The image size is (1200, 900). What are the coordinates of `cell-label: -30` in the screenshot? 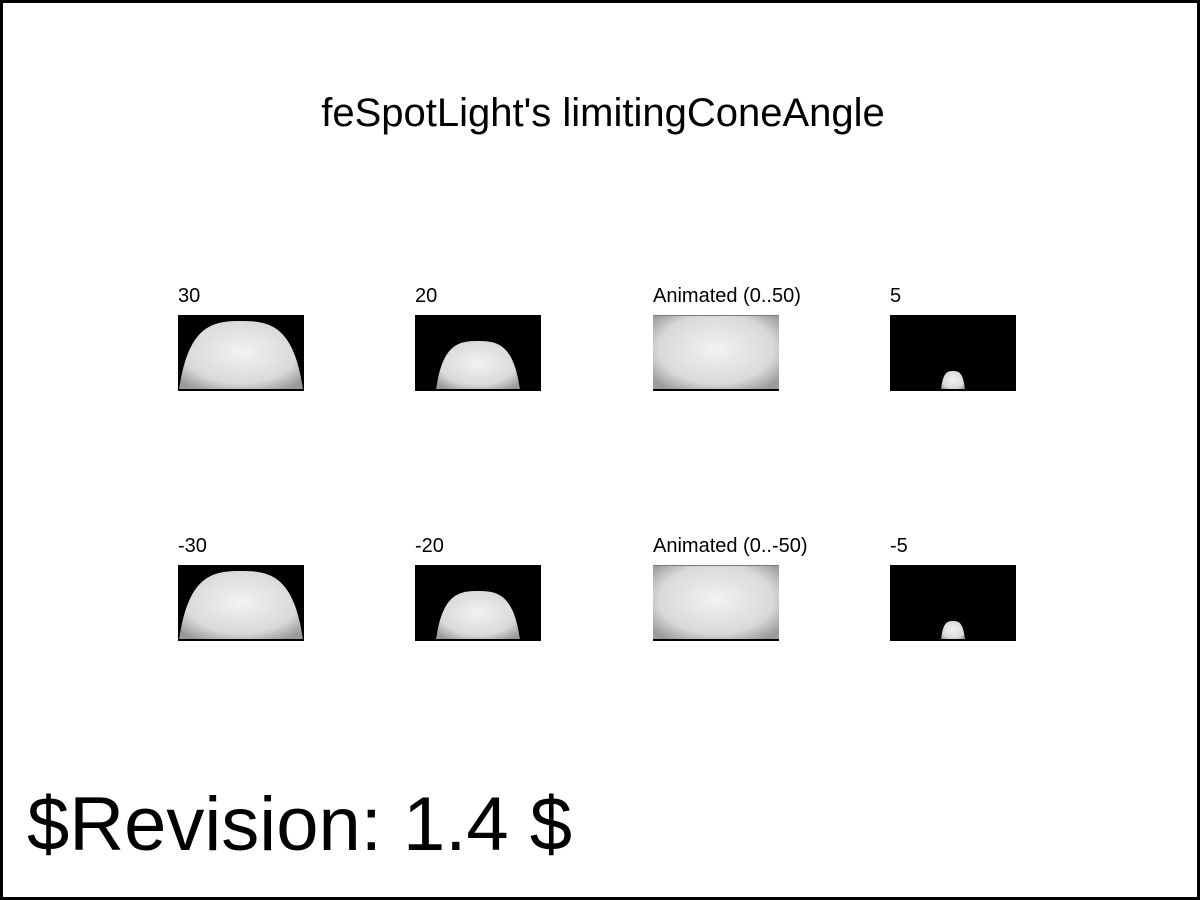 It's located at (192, 546).